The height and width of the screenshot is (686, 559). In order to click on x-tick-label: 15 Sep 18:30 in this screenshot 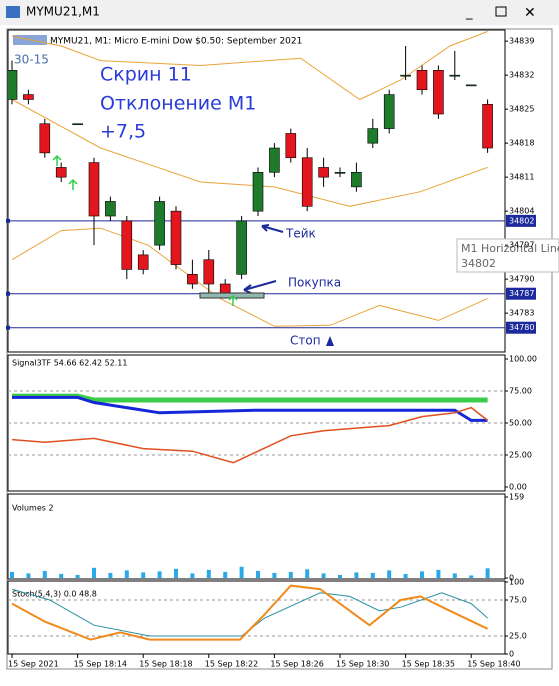, I will do `click(362, 664)`.